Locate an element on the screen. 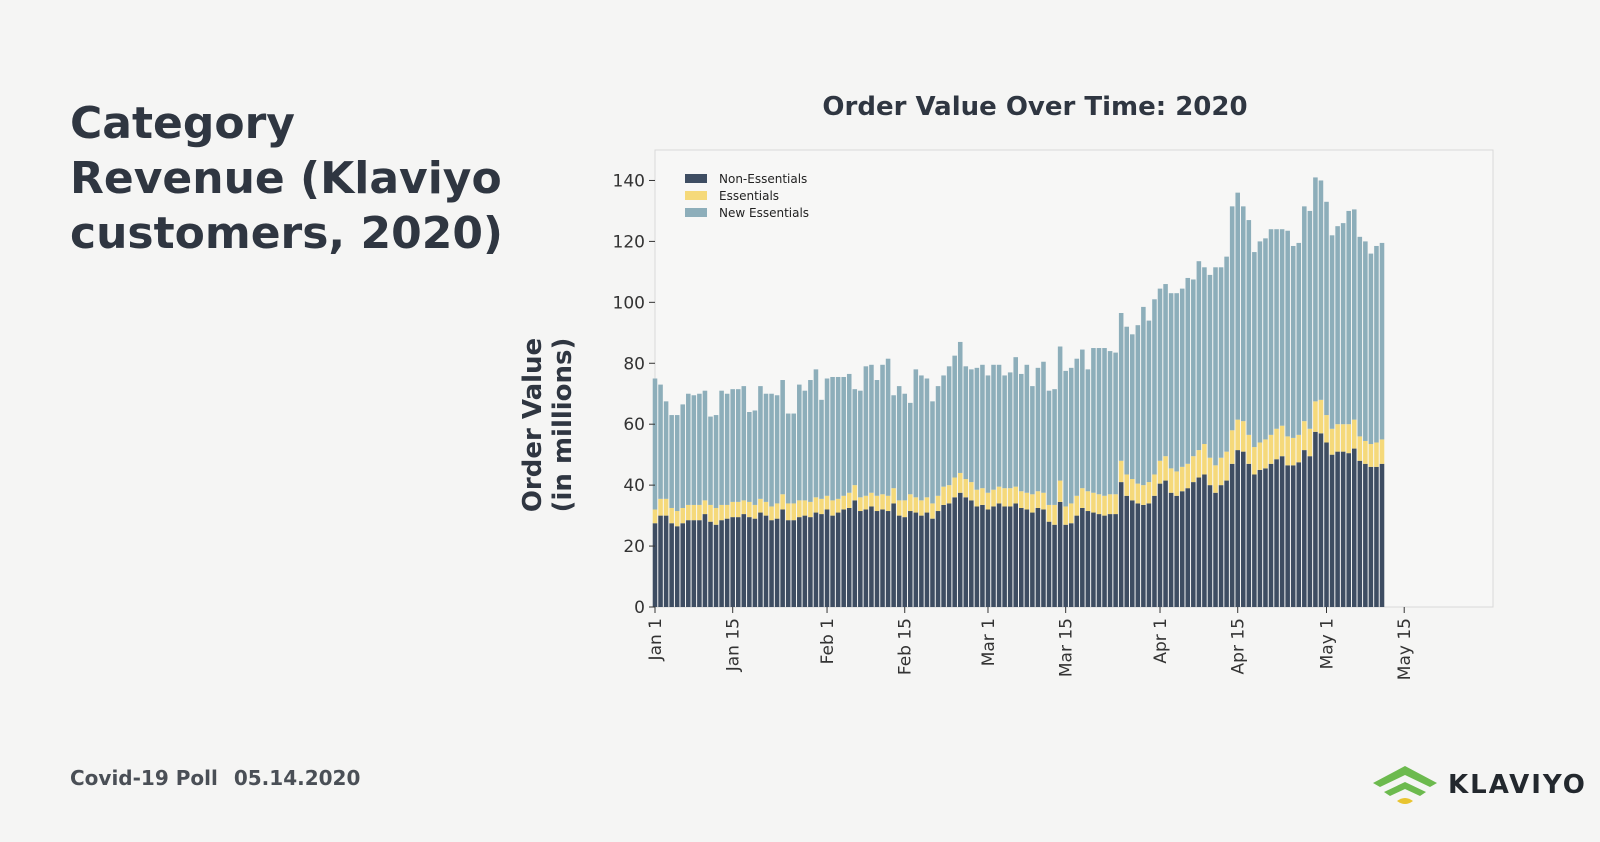 This screenshot has height=842, width=1600. chart-title: Order Value Over Time: 2020 is located at coordinates (1035, 107).